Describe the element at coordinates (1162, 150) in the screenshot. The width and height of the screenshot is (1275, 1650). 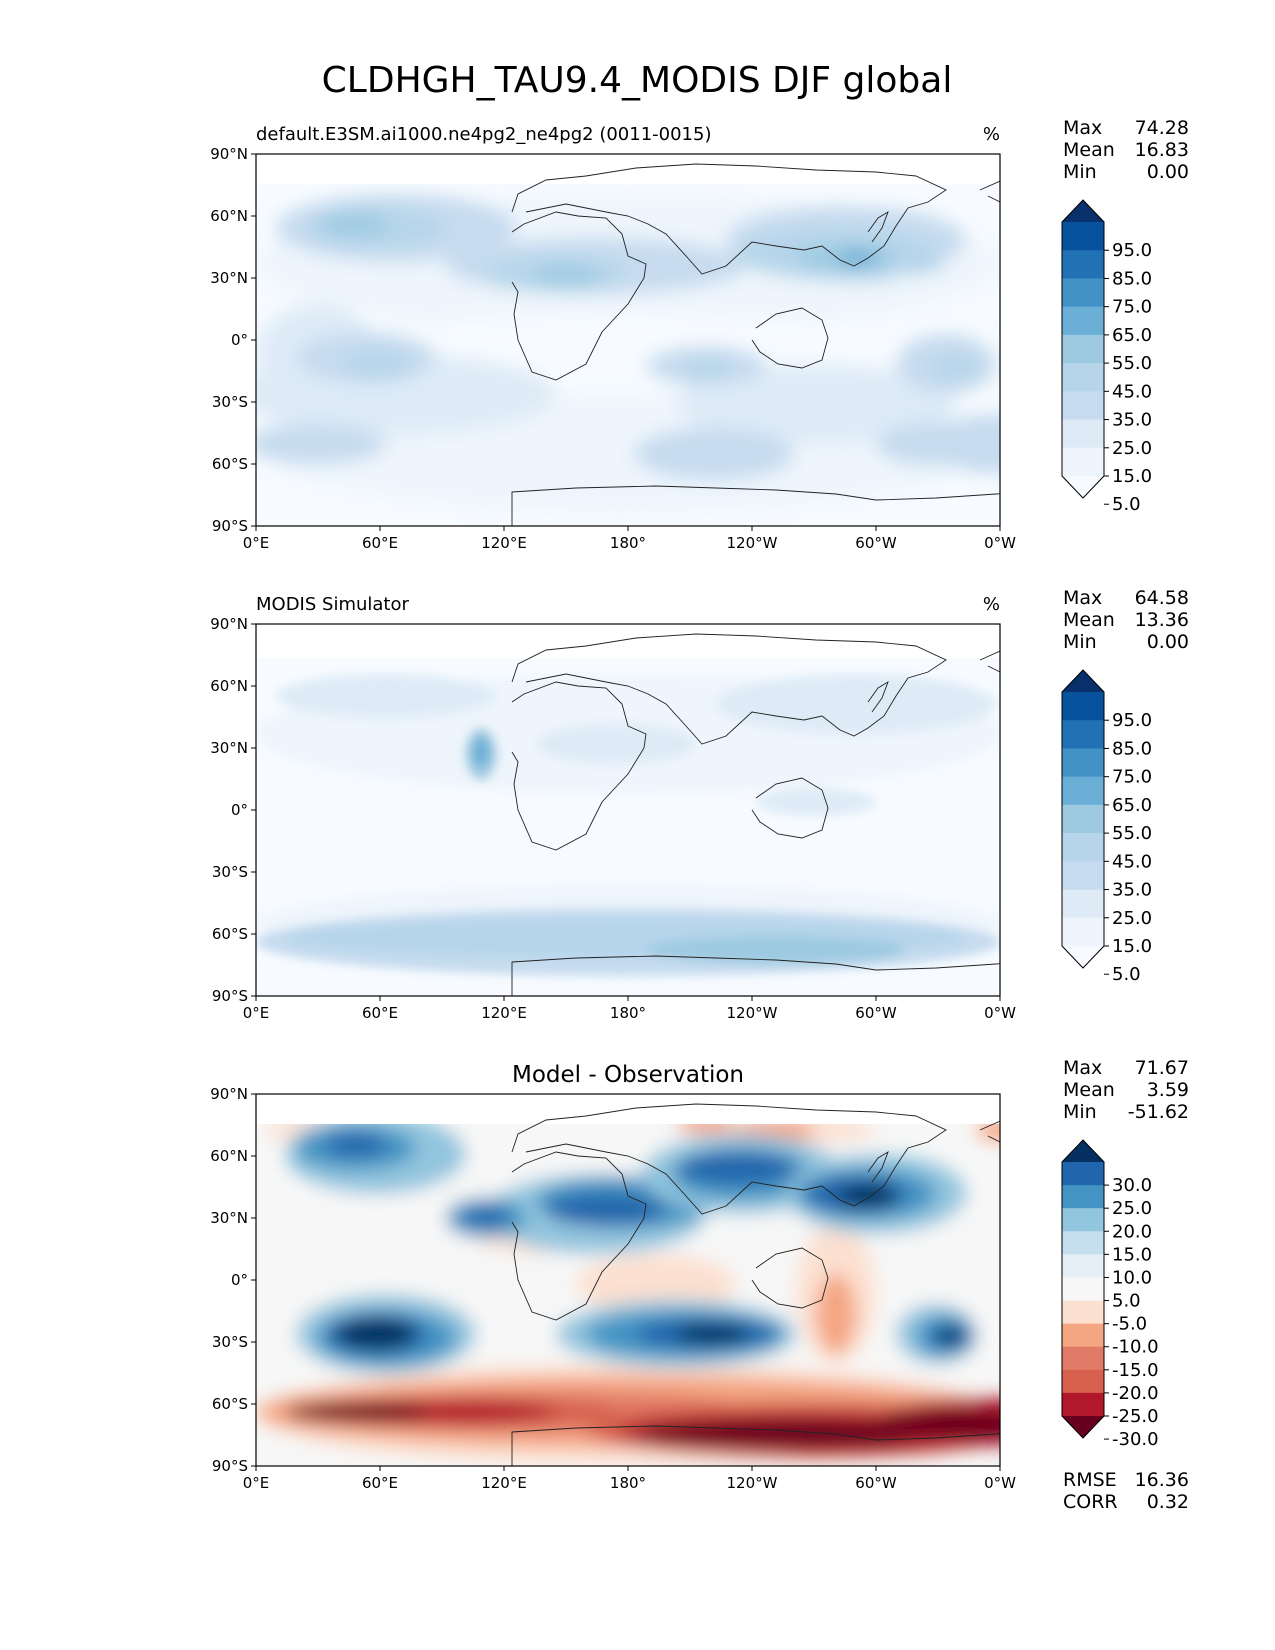
I see `stat-value: 16.83` at that location.